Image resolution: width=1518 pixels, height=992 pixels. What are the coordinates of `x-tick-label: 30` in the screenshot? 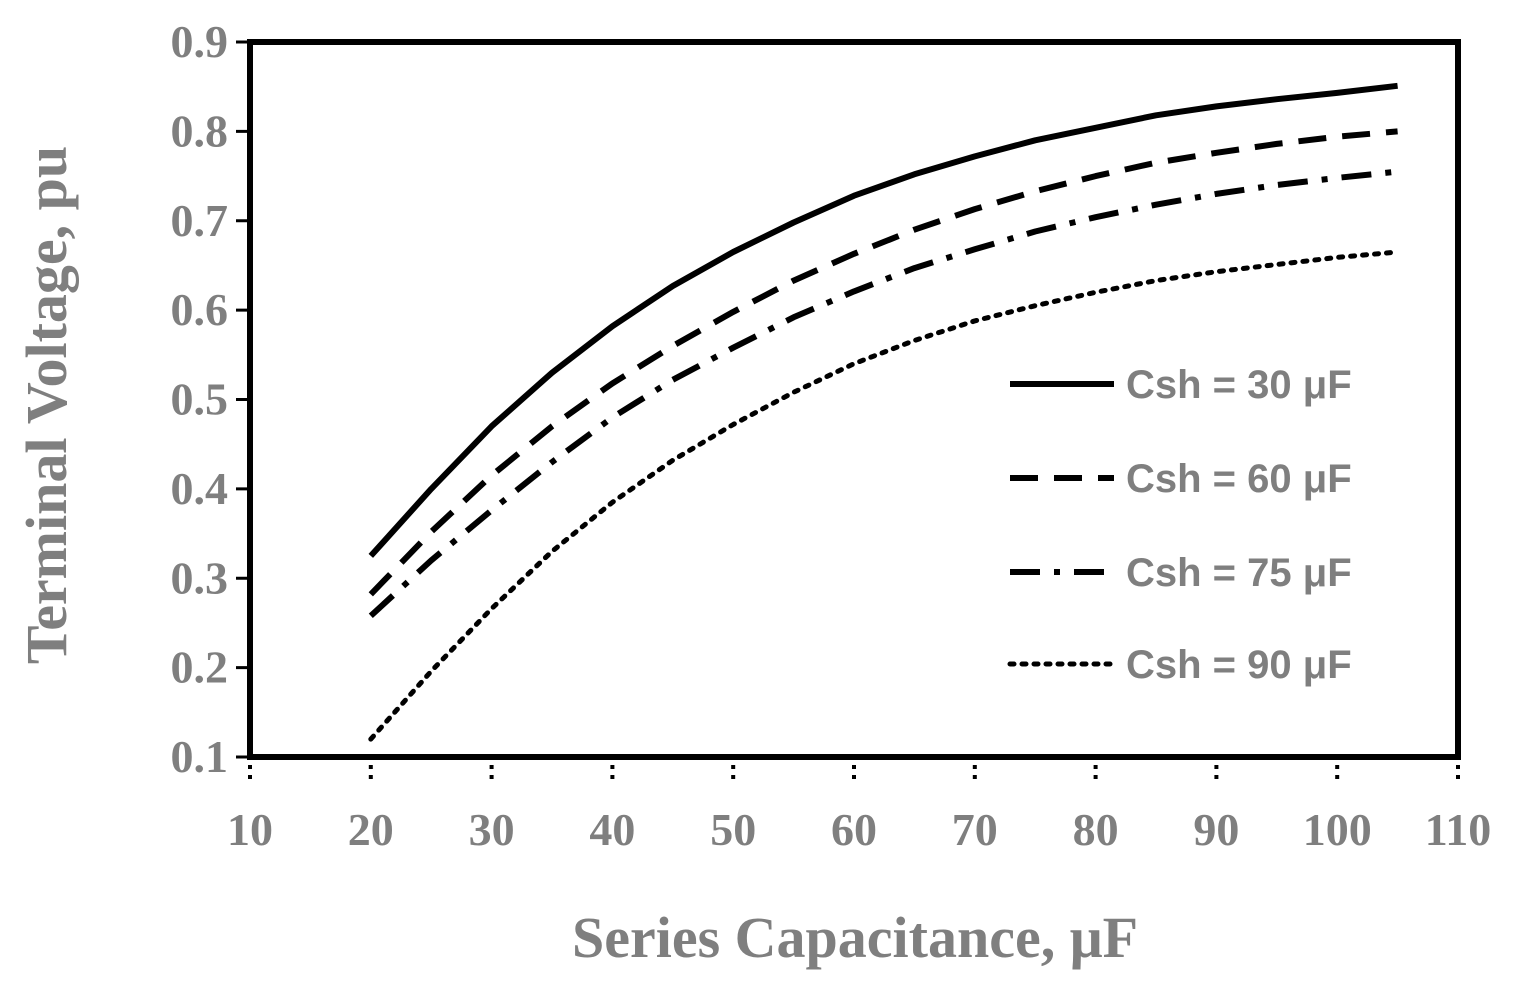 It's located at (492, 829).